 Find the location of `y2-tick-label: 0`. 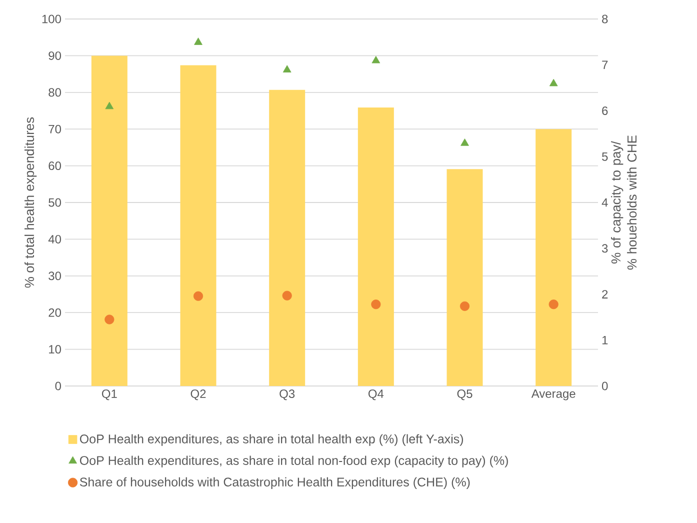

y2-tick-label: 0 is located at coordinates (605, 386).